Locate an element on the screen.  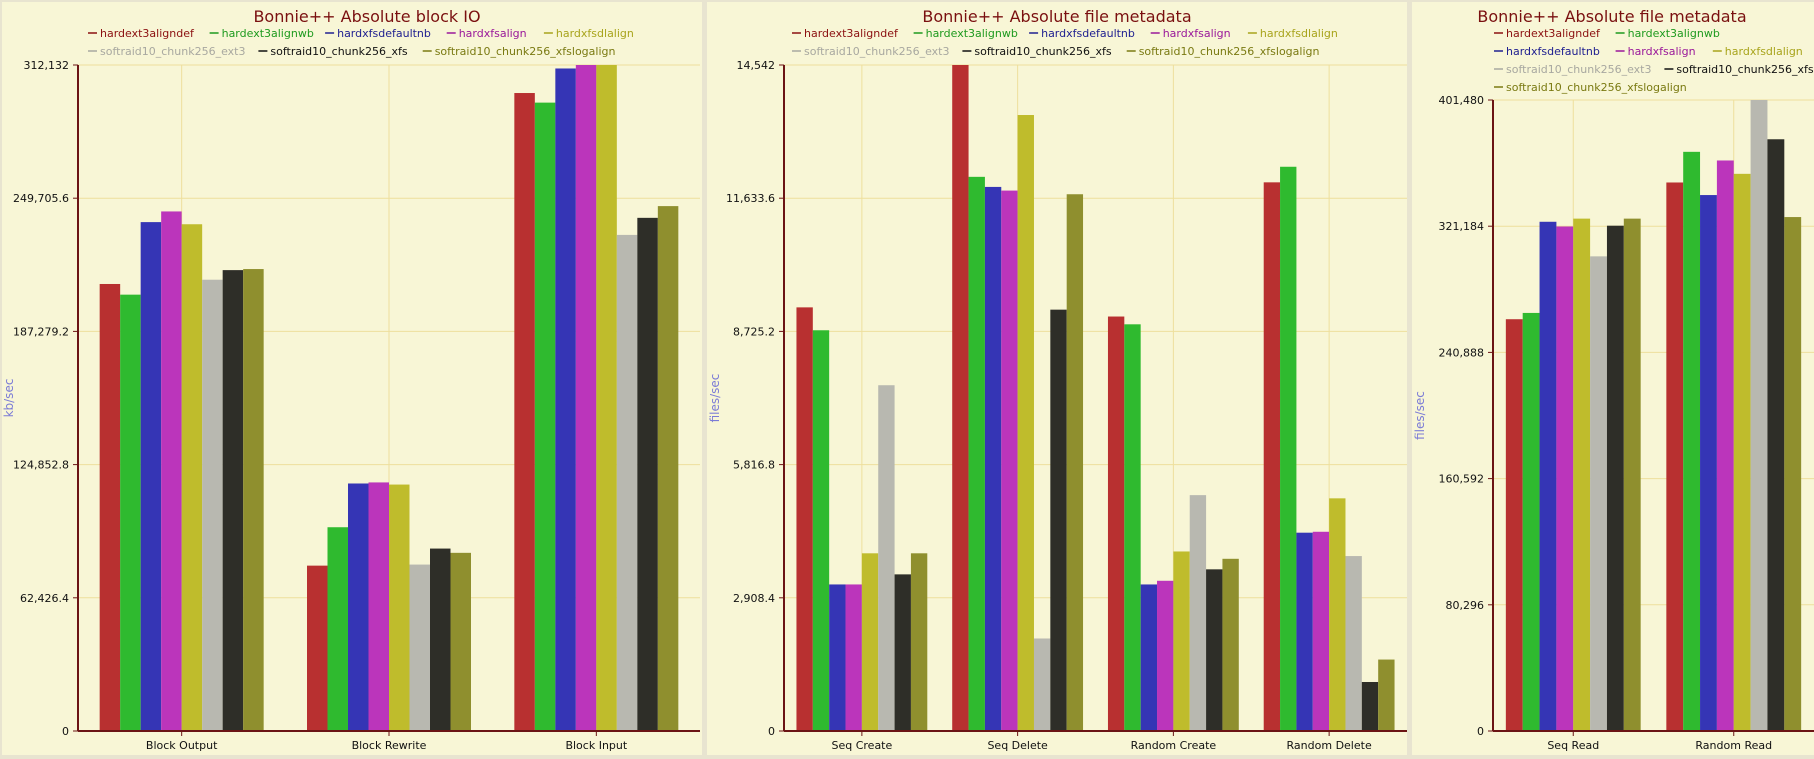
y-tick-label: 8,725.2 is located at coordinates (754, 331).